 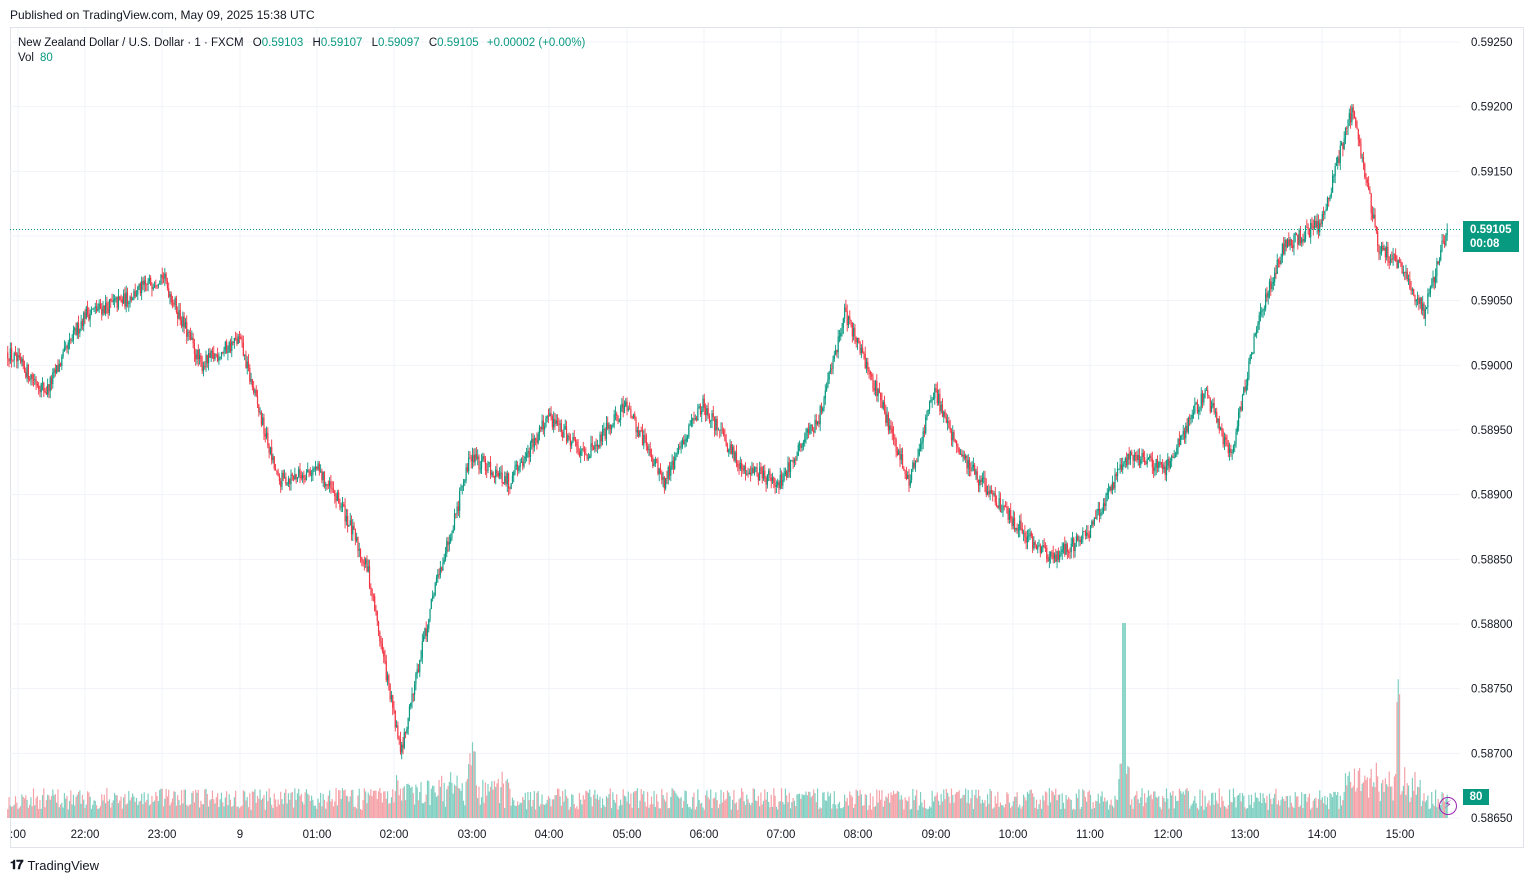 I want to click on y-tick-label: 0.58950, so click(x=1492, y=431).